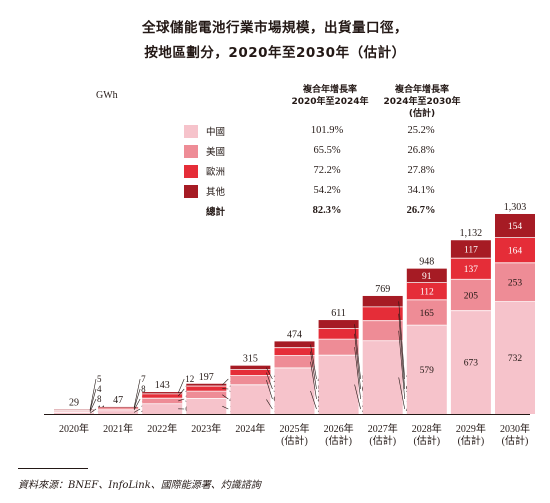 This screenshot has height=503, width=550. What do you see at coordinates (275, 53) in the screenshot?
I see `chart-title-line2: 按地區劃分，2020年至2030年（估計）` at bounding box center [275, 53].